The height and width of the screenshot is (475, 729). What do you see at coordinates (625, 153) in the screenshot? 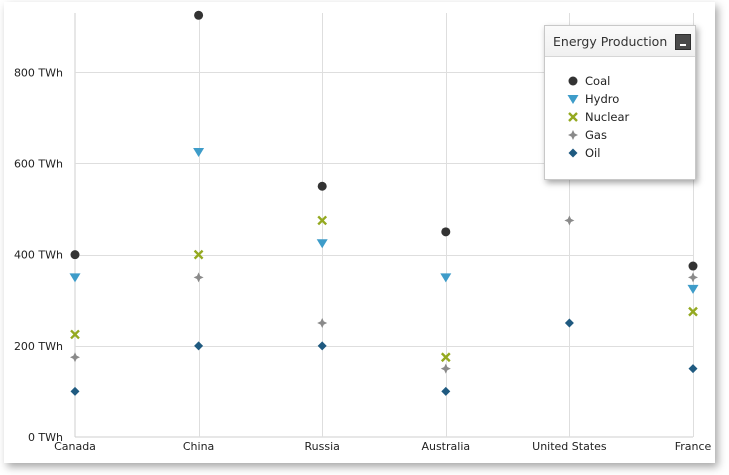
I see `legend-item-oil: Oil` at bounding box center [625, 153].